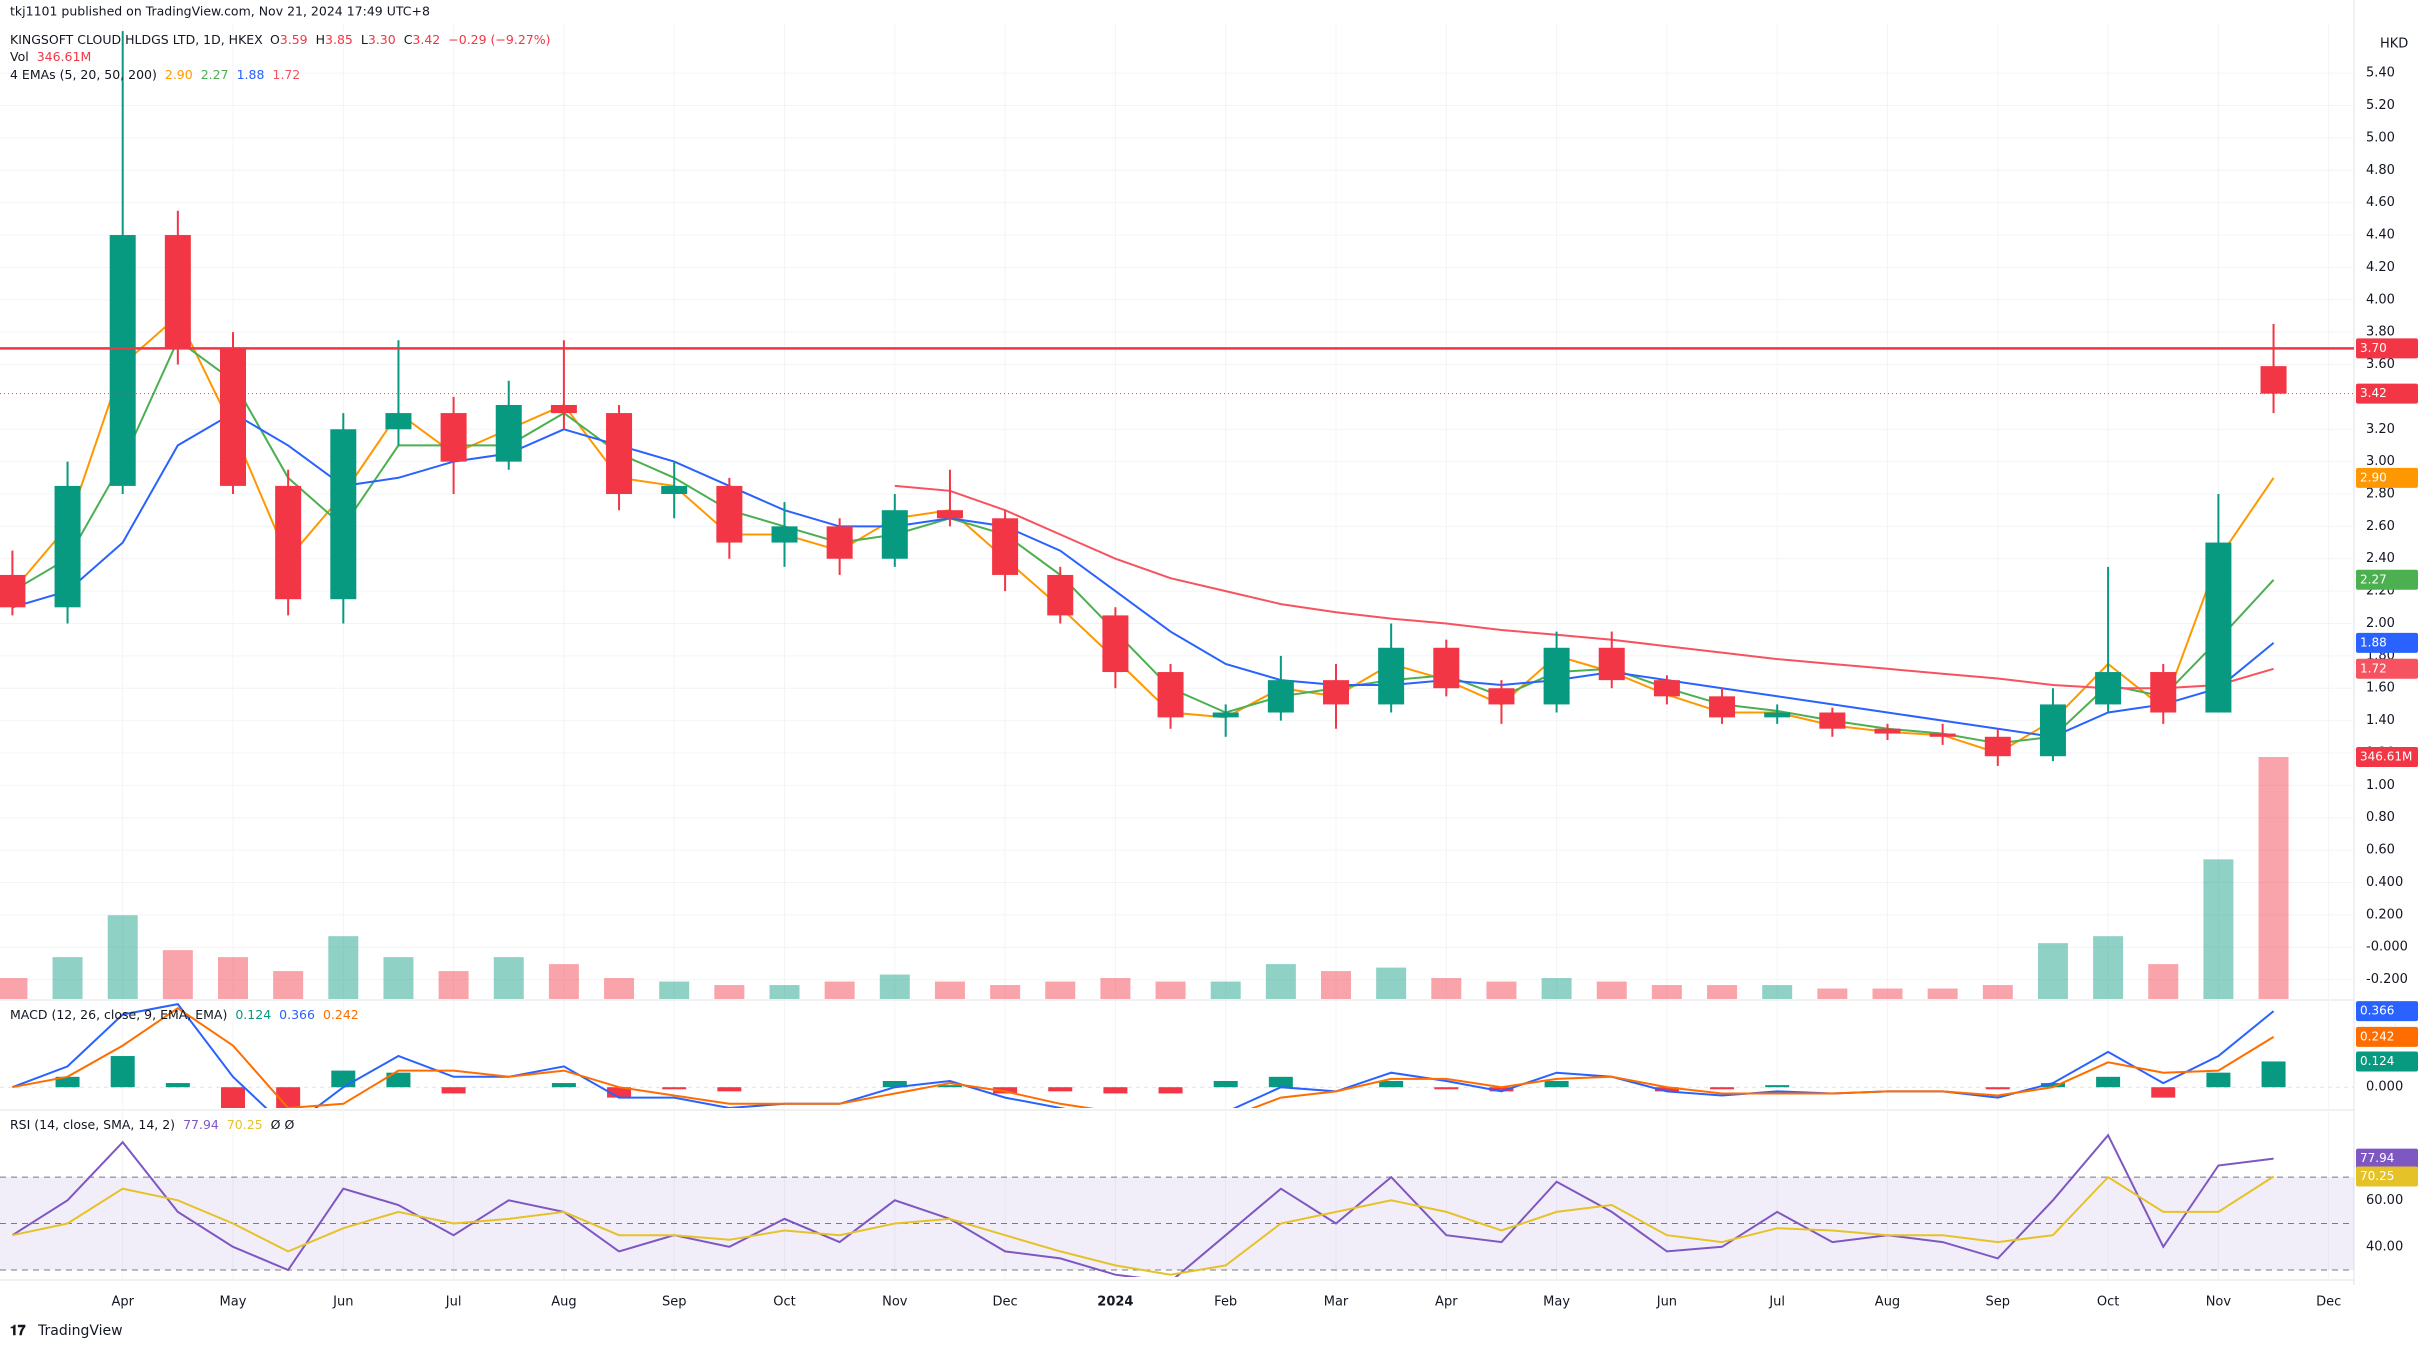  I want to click on macd-value: 0.124, so click(253, 1014).